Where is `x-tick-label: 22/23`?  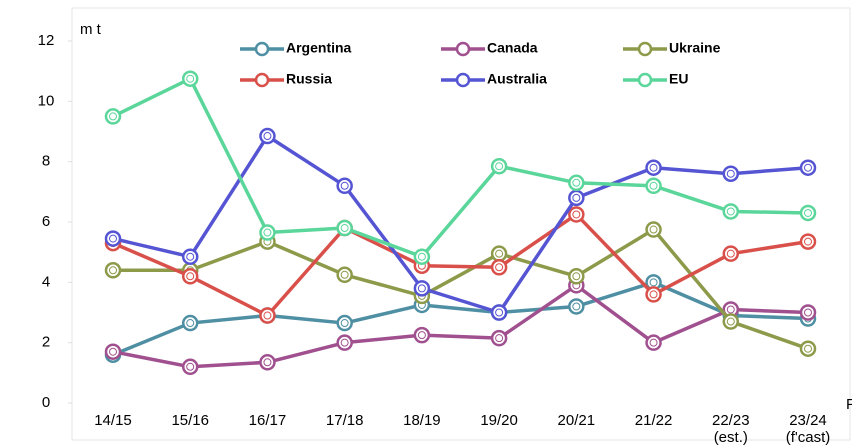 x-tick-label: 22/23 is located at coordinates (731, 420).